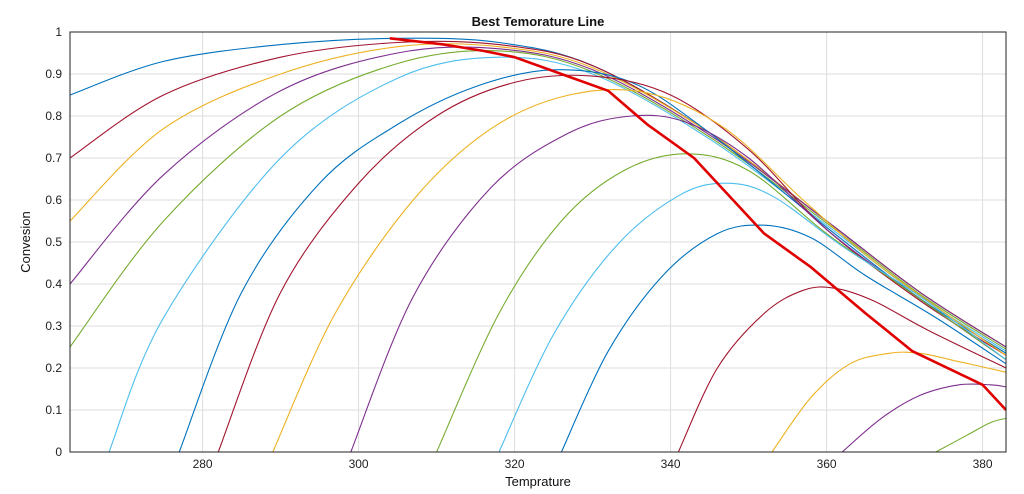 This screenshot has height=494, width=1024. Describe the element at coordinates (53, 200) in the screenshot. I see `y-tick-label: 0.6` at that location.